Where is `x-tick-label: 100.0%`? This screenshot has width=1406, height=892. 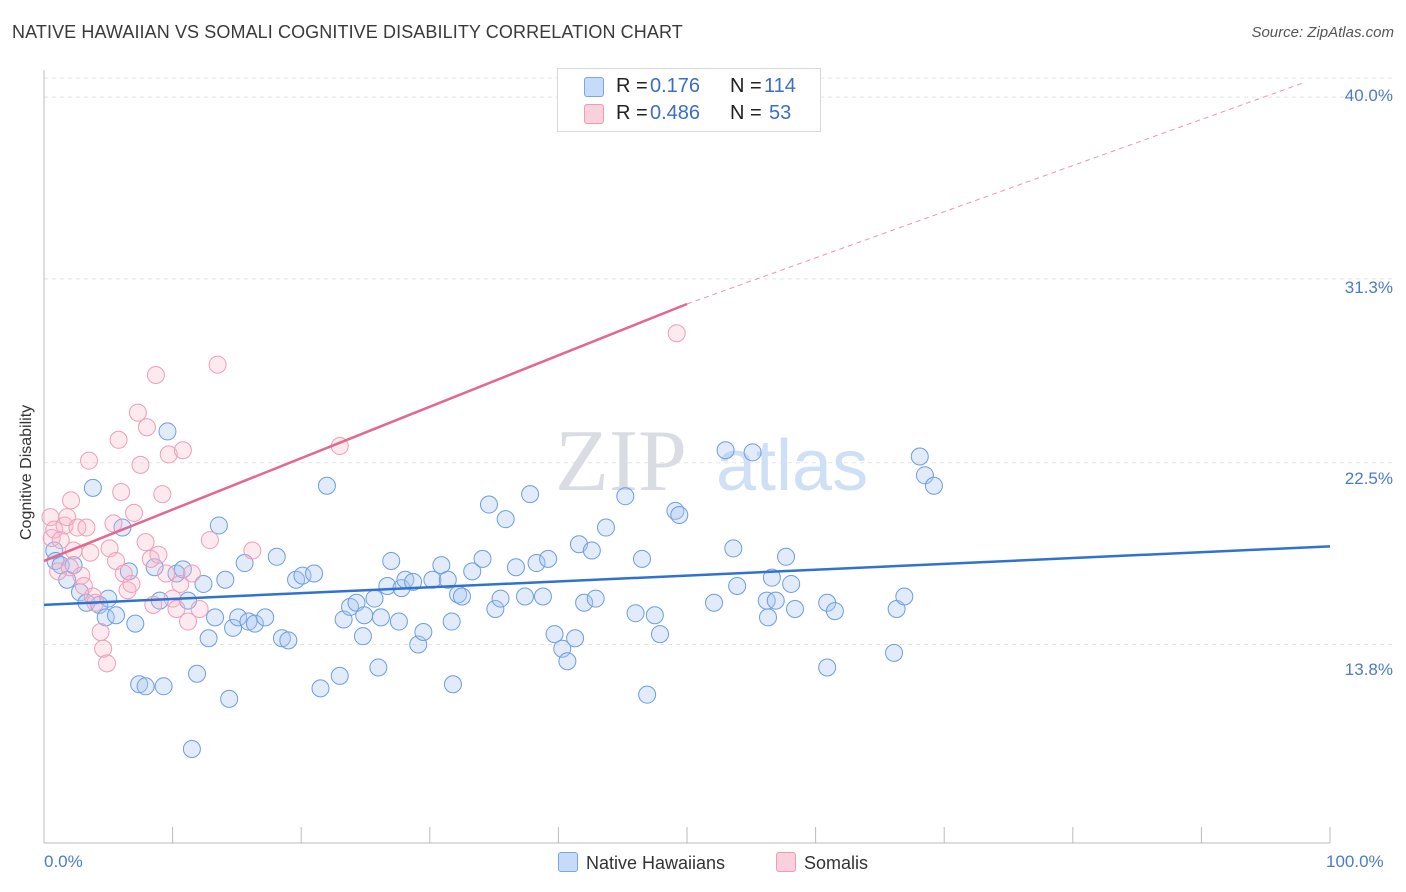 x-tick-label: 100.0% is located at coordinates (1355, 861).